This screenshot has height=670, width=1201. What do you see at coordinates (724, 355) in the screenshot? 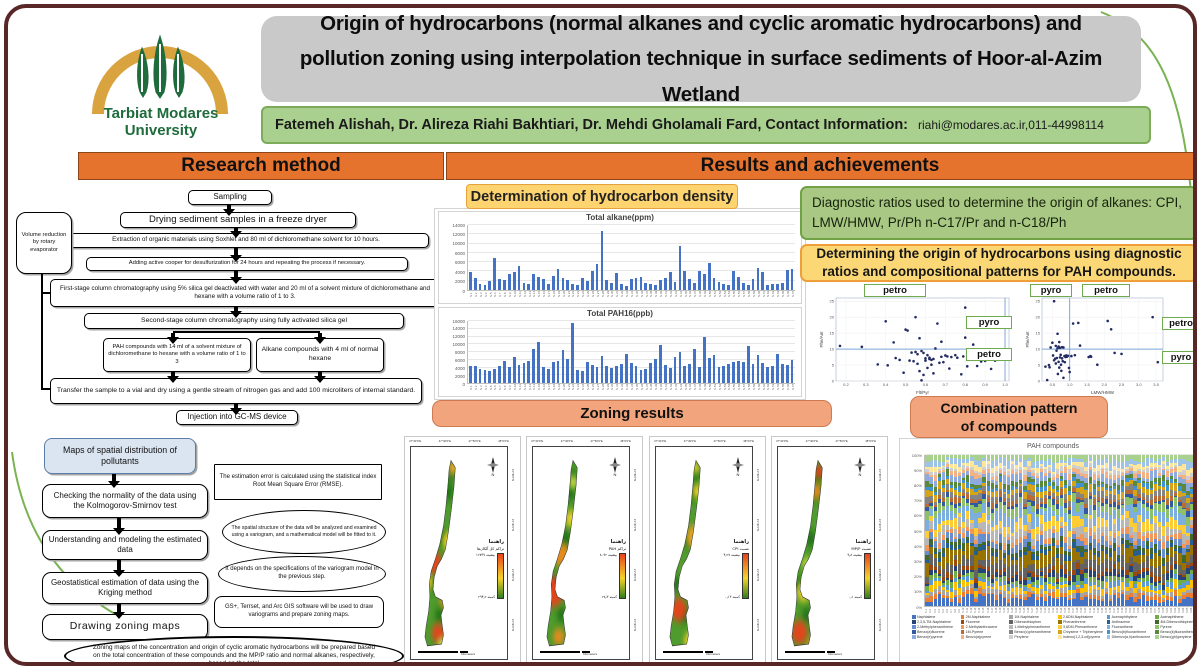
I see `bar-slot: S.53` at bounding box center [724, 355].